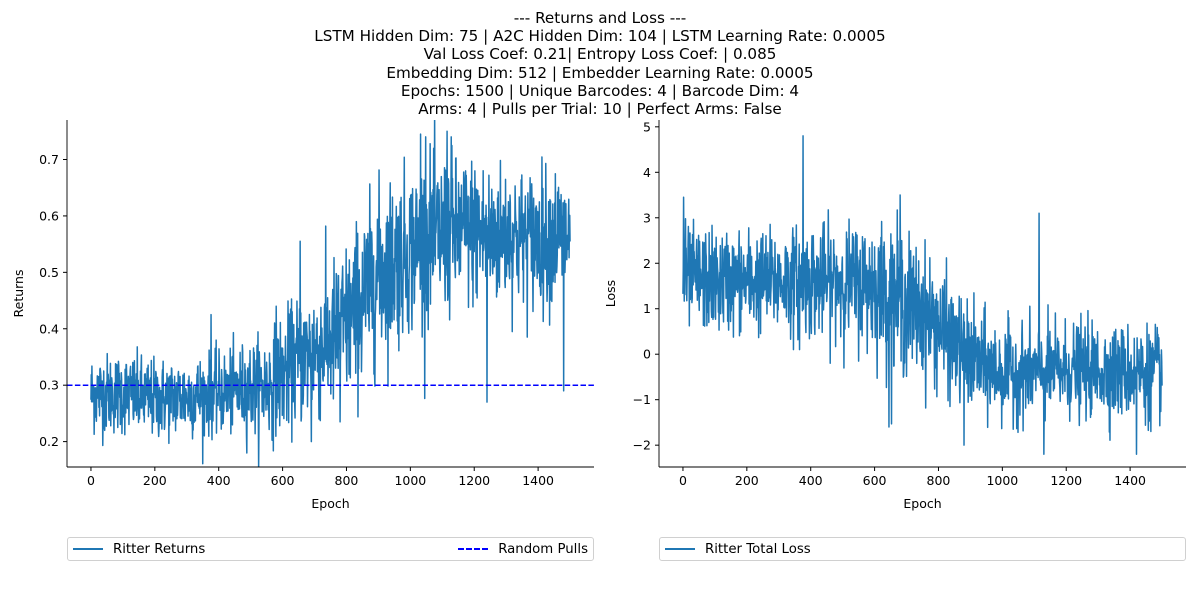 The width and height of the screenshot is (1200, 600). What do you see at coordinates (159, 549) in the screenshot?
I see `legend-label: Ritter Returns` at bounding box center [159, 549].